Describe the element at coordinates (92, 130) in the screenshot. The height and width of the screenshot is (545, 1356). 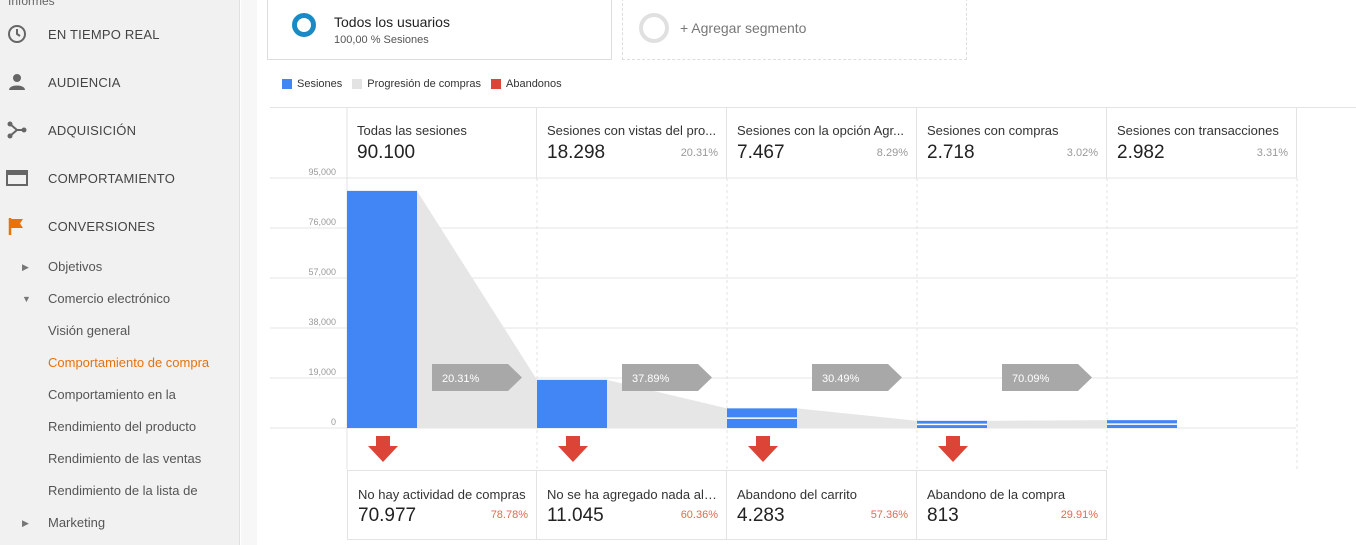
I see `nav-label: ADQUISICIÓN` at that location.